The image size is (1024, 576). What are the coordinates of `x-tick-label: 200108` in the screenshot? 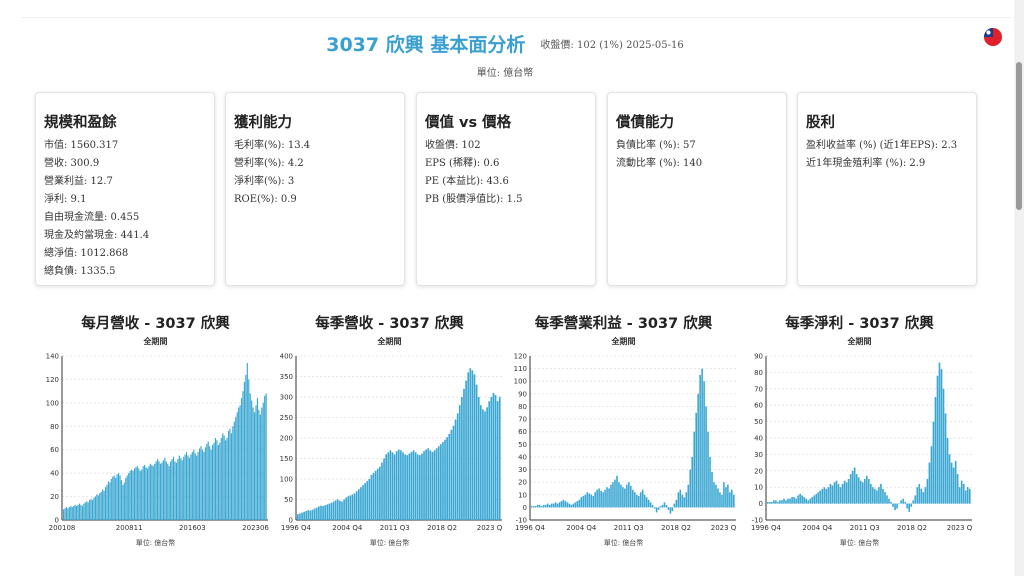 It's located at (62, 528).